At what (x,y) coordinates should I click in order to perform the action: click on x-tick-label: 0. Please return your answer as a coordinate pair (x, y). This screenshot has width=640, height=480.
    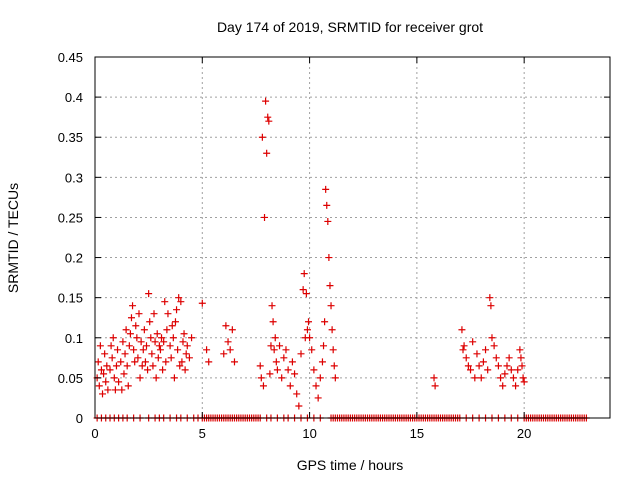
    Looking at the image, I should click on (94, 433).